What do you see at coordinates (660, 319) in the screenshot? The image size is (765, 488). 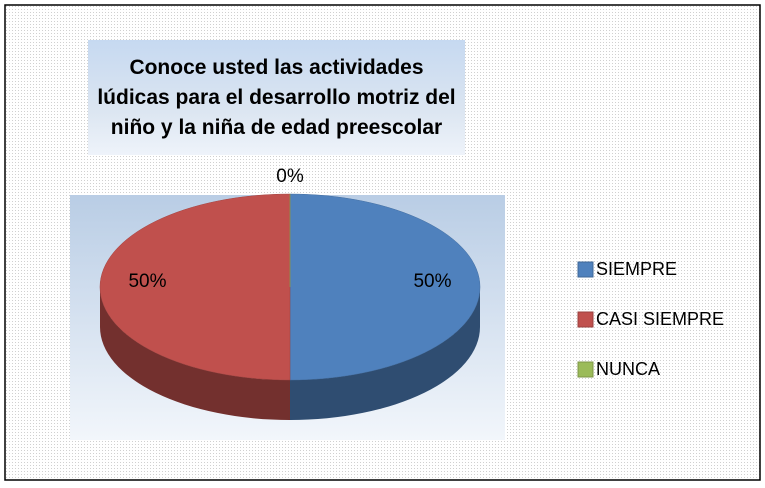 I see `legend-label: CASI SIEMPRE` at bounding box center [660, 319].